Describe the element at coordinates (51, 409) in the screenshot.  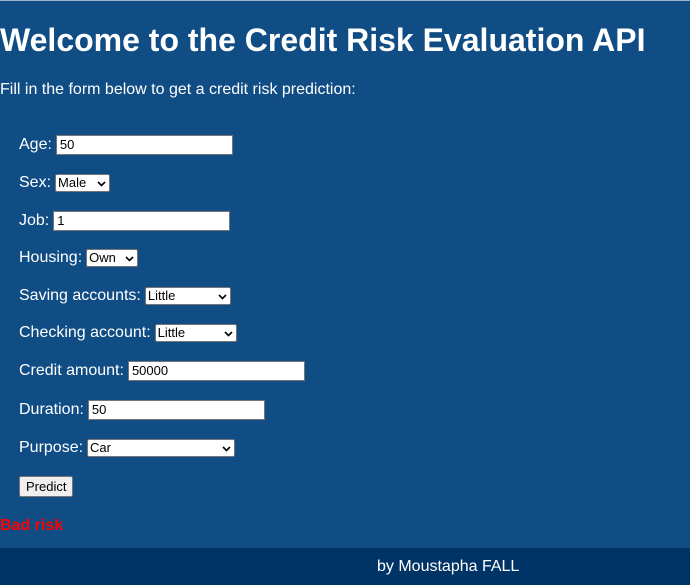
I see `duration-label: Duration:` at that location.